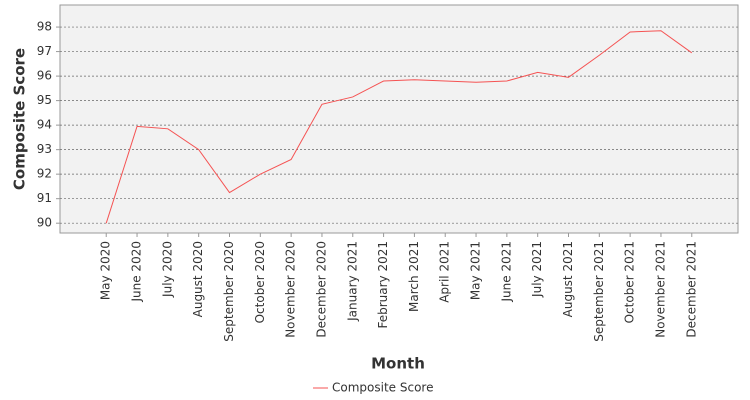 The image size is (750, 400). Describe the element at coordinates (44, 27) in the screenshot. I see `y-tick-label: 98` at that location.